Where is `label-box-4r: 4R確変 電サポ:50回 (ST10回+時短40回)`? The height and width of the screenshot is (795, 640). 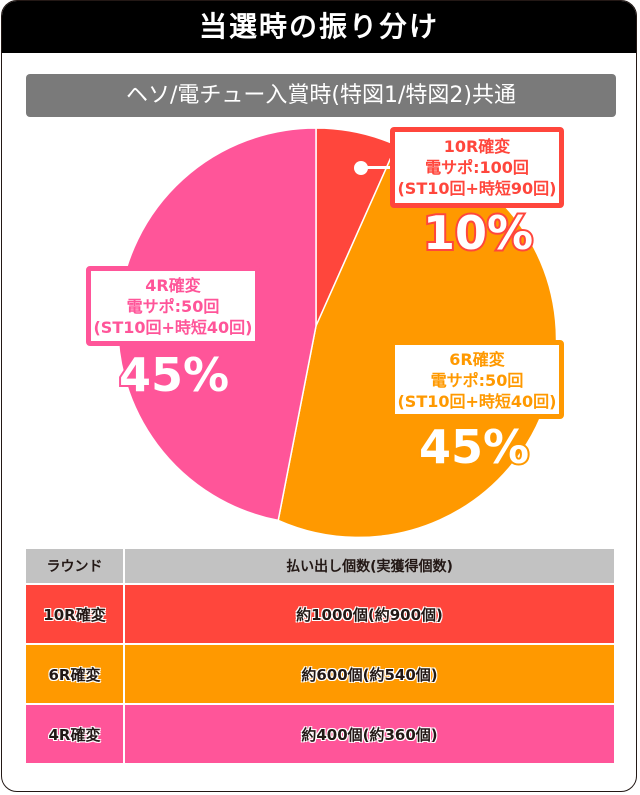
label-box-4r: 4R確変 電サポ:50回 (ST10回+時短40回) is located at coordinates (173, 306).